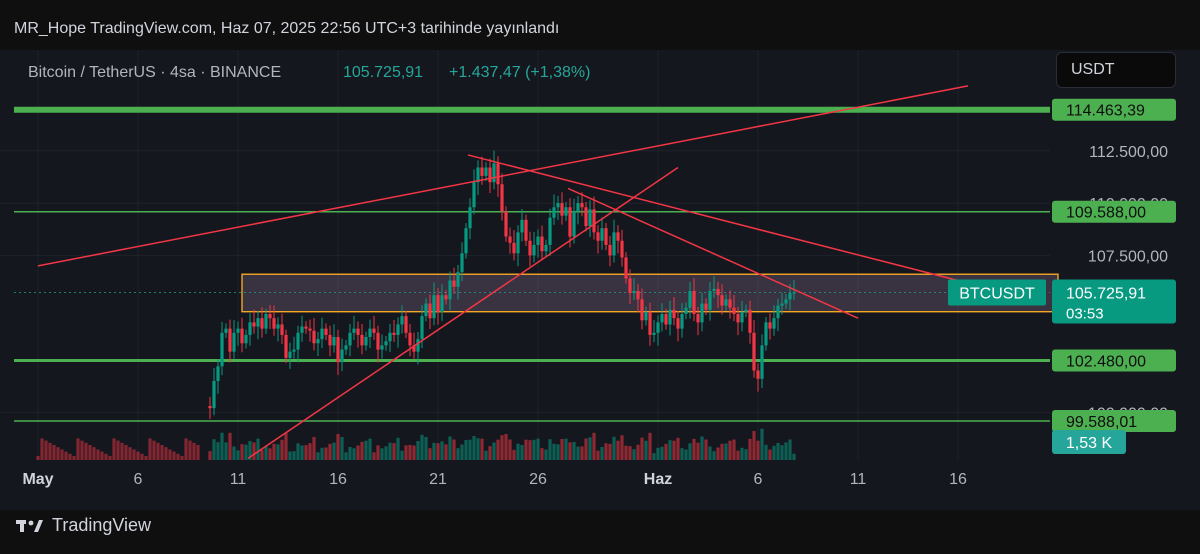  What do you see at coordinates (538, 479) in the screenshot?
I see `x-tick-label: 26` at bounding box center [538, 479].